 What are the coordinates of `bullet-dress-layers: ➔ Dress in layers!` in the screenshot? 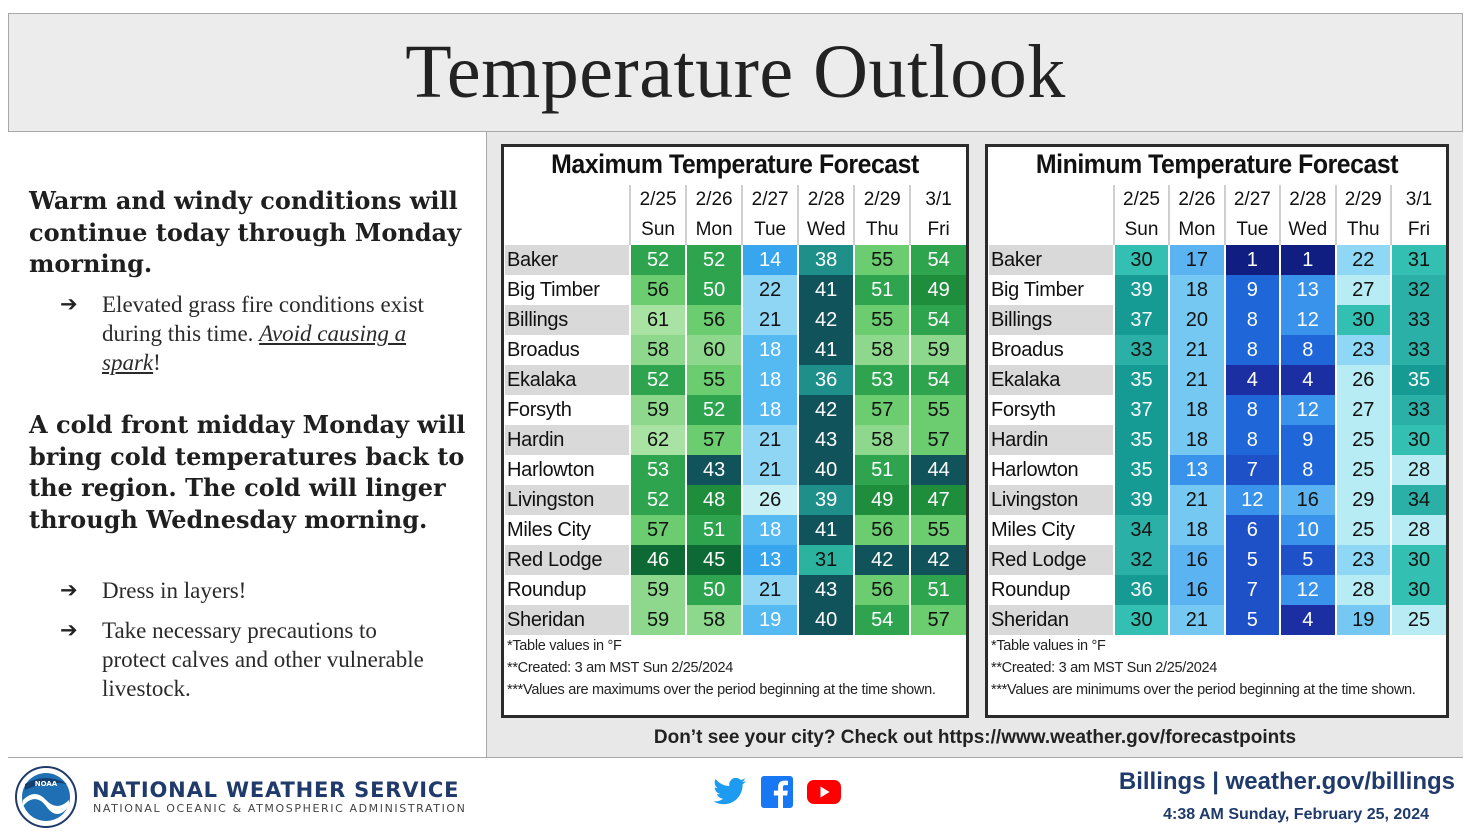 It's located at (251, 590).